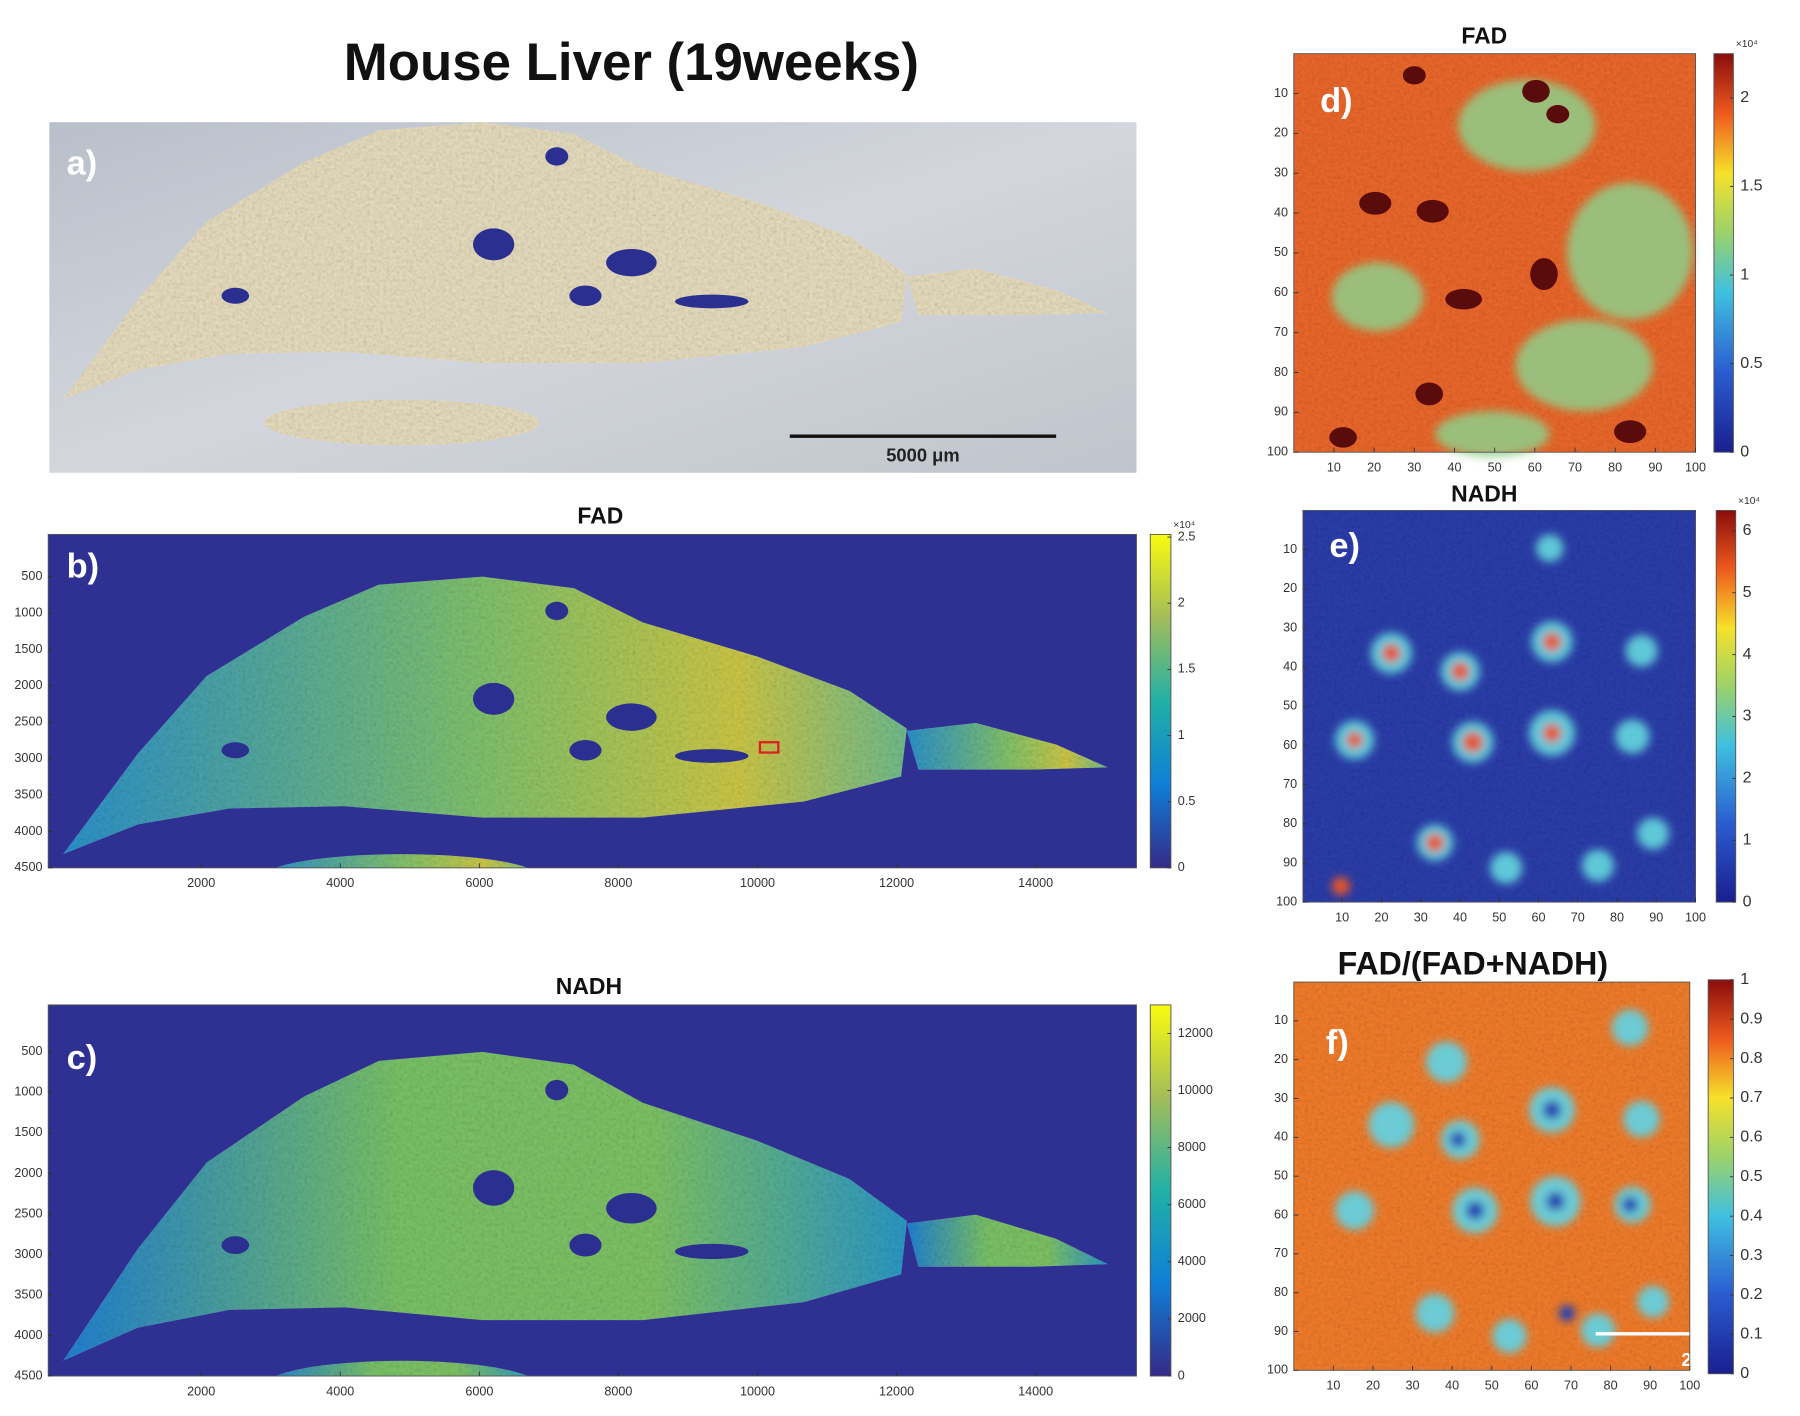 This screenshot has height=1416, width=1800. What do you see at coordinates (28, 1213) in the screenshot?
I see `y-tick-label: 2500` at bounding box center [28, 1213].